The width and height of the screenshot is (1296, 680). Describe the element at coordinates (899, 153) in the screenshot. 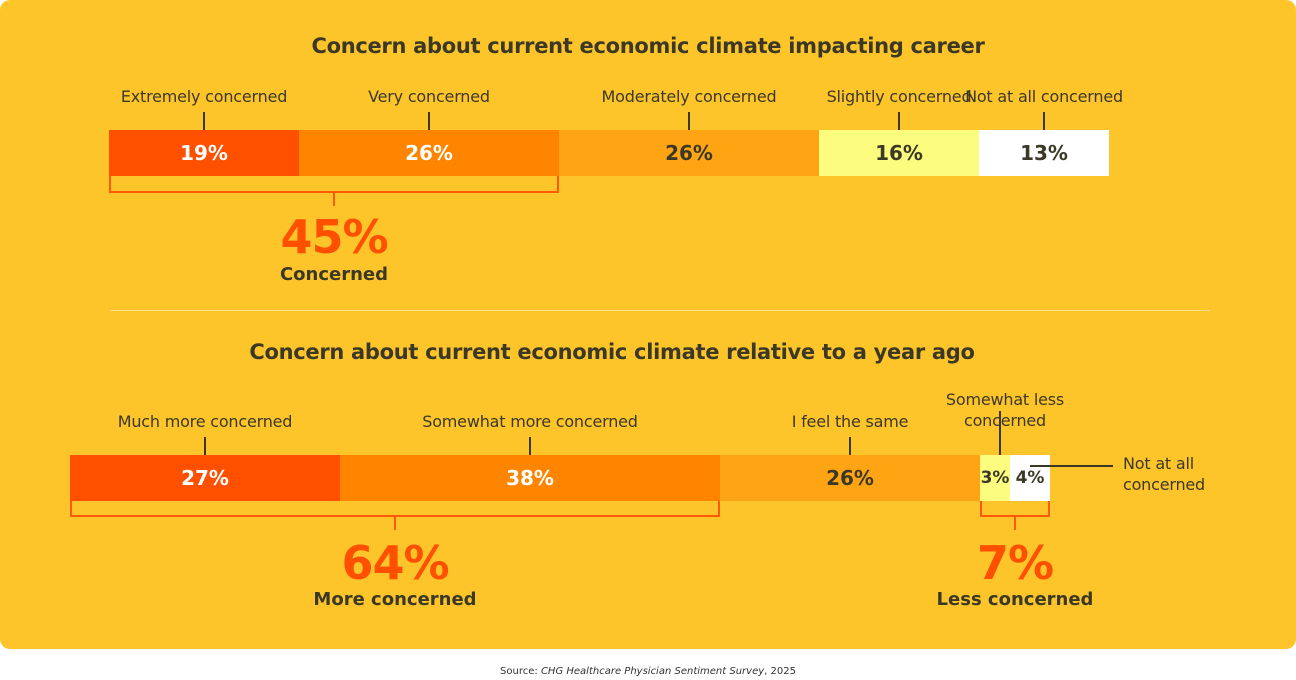

I see `bar-segment: 16%` at that location.